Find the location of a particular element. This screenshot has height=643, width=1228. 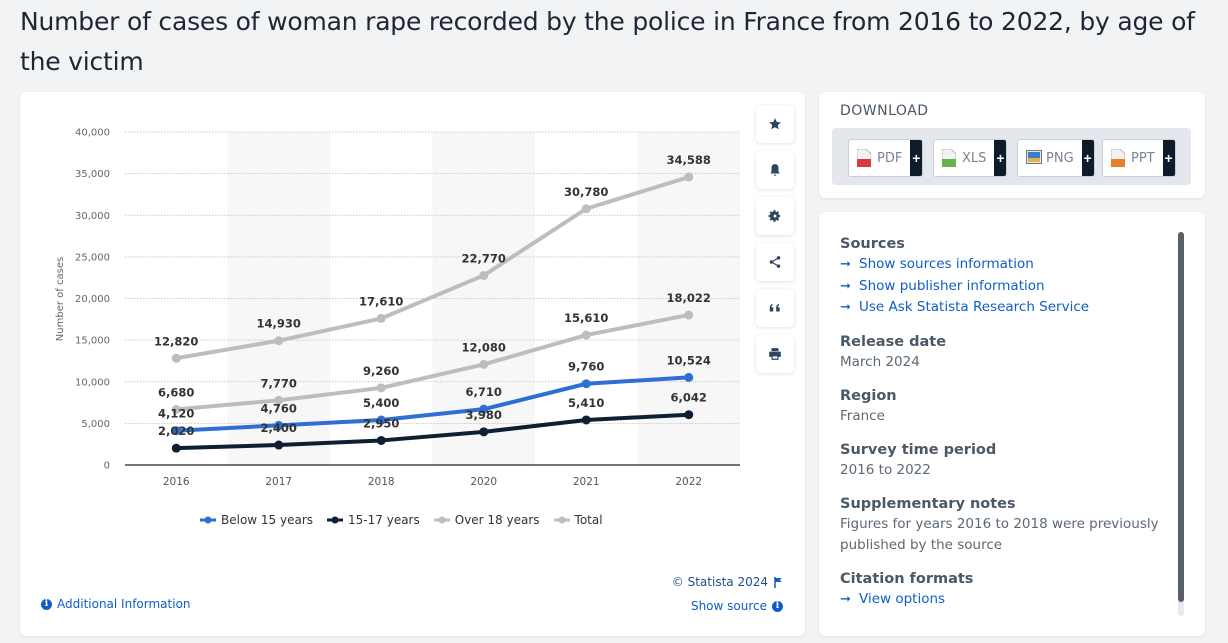

quote-icon is located at coordinates (774, 307).